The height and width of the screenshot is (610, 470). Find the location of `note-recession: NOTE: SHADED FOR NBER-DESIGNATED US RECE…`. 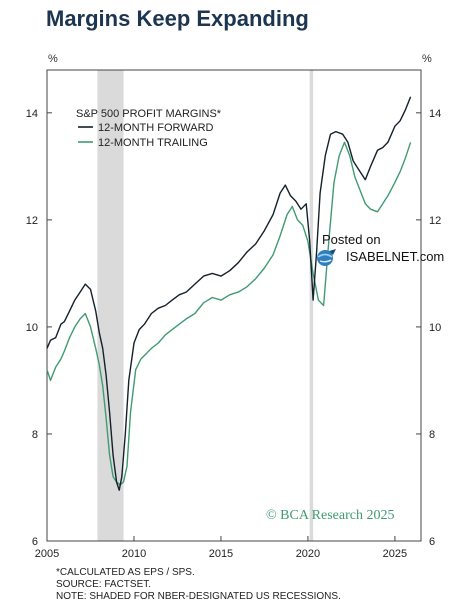

note-recession: NOTE: SHADED FOR NBER-DESIGNATED US RECE… is located at coordinates (198, 596).